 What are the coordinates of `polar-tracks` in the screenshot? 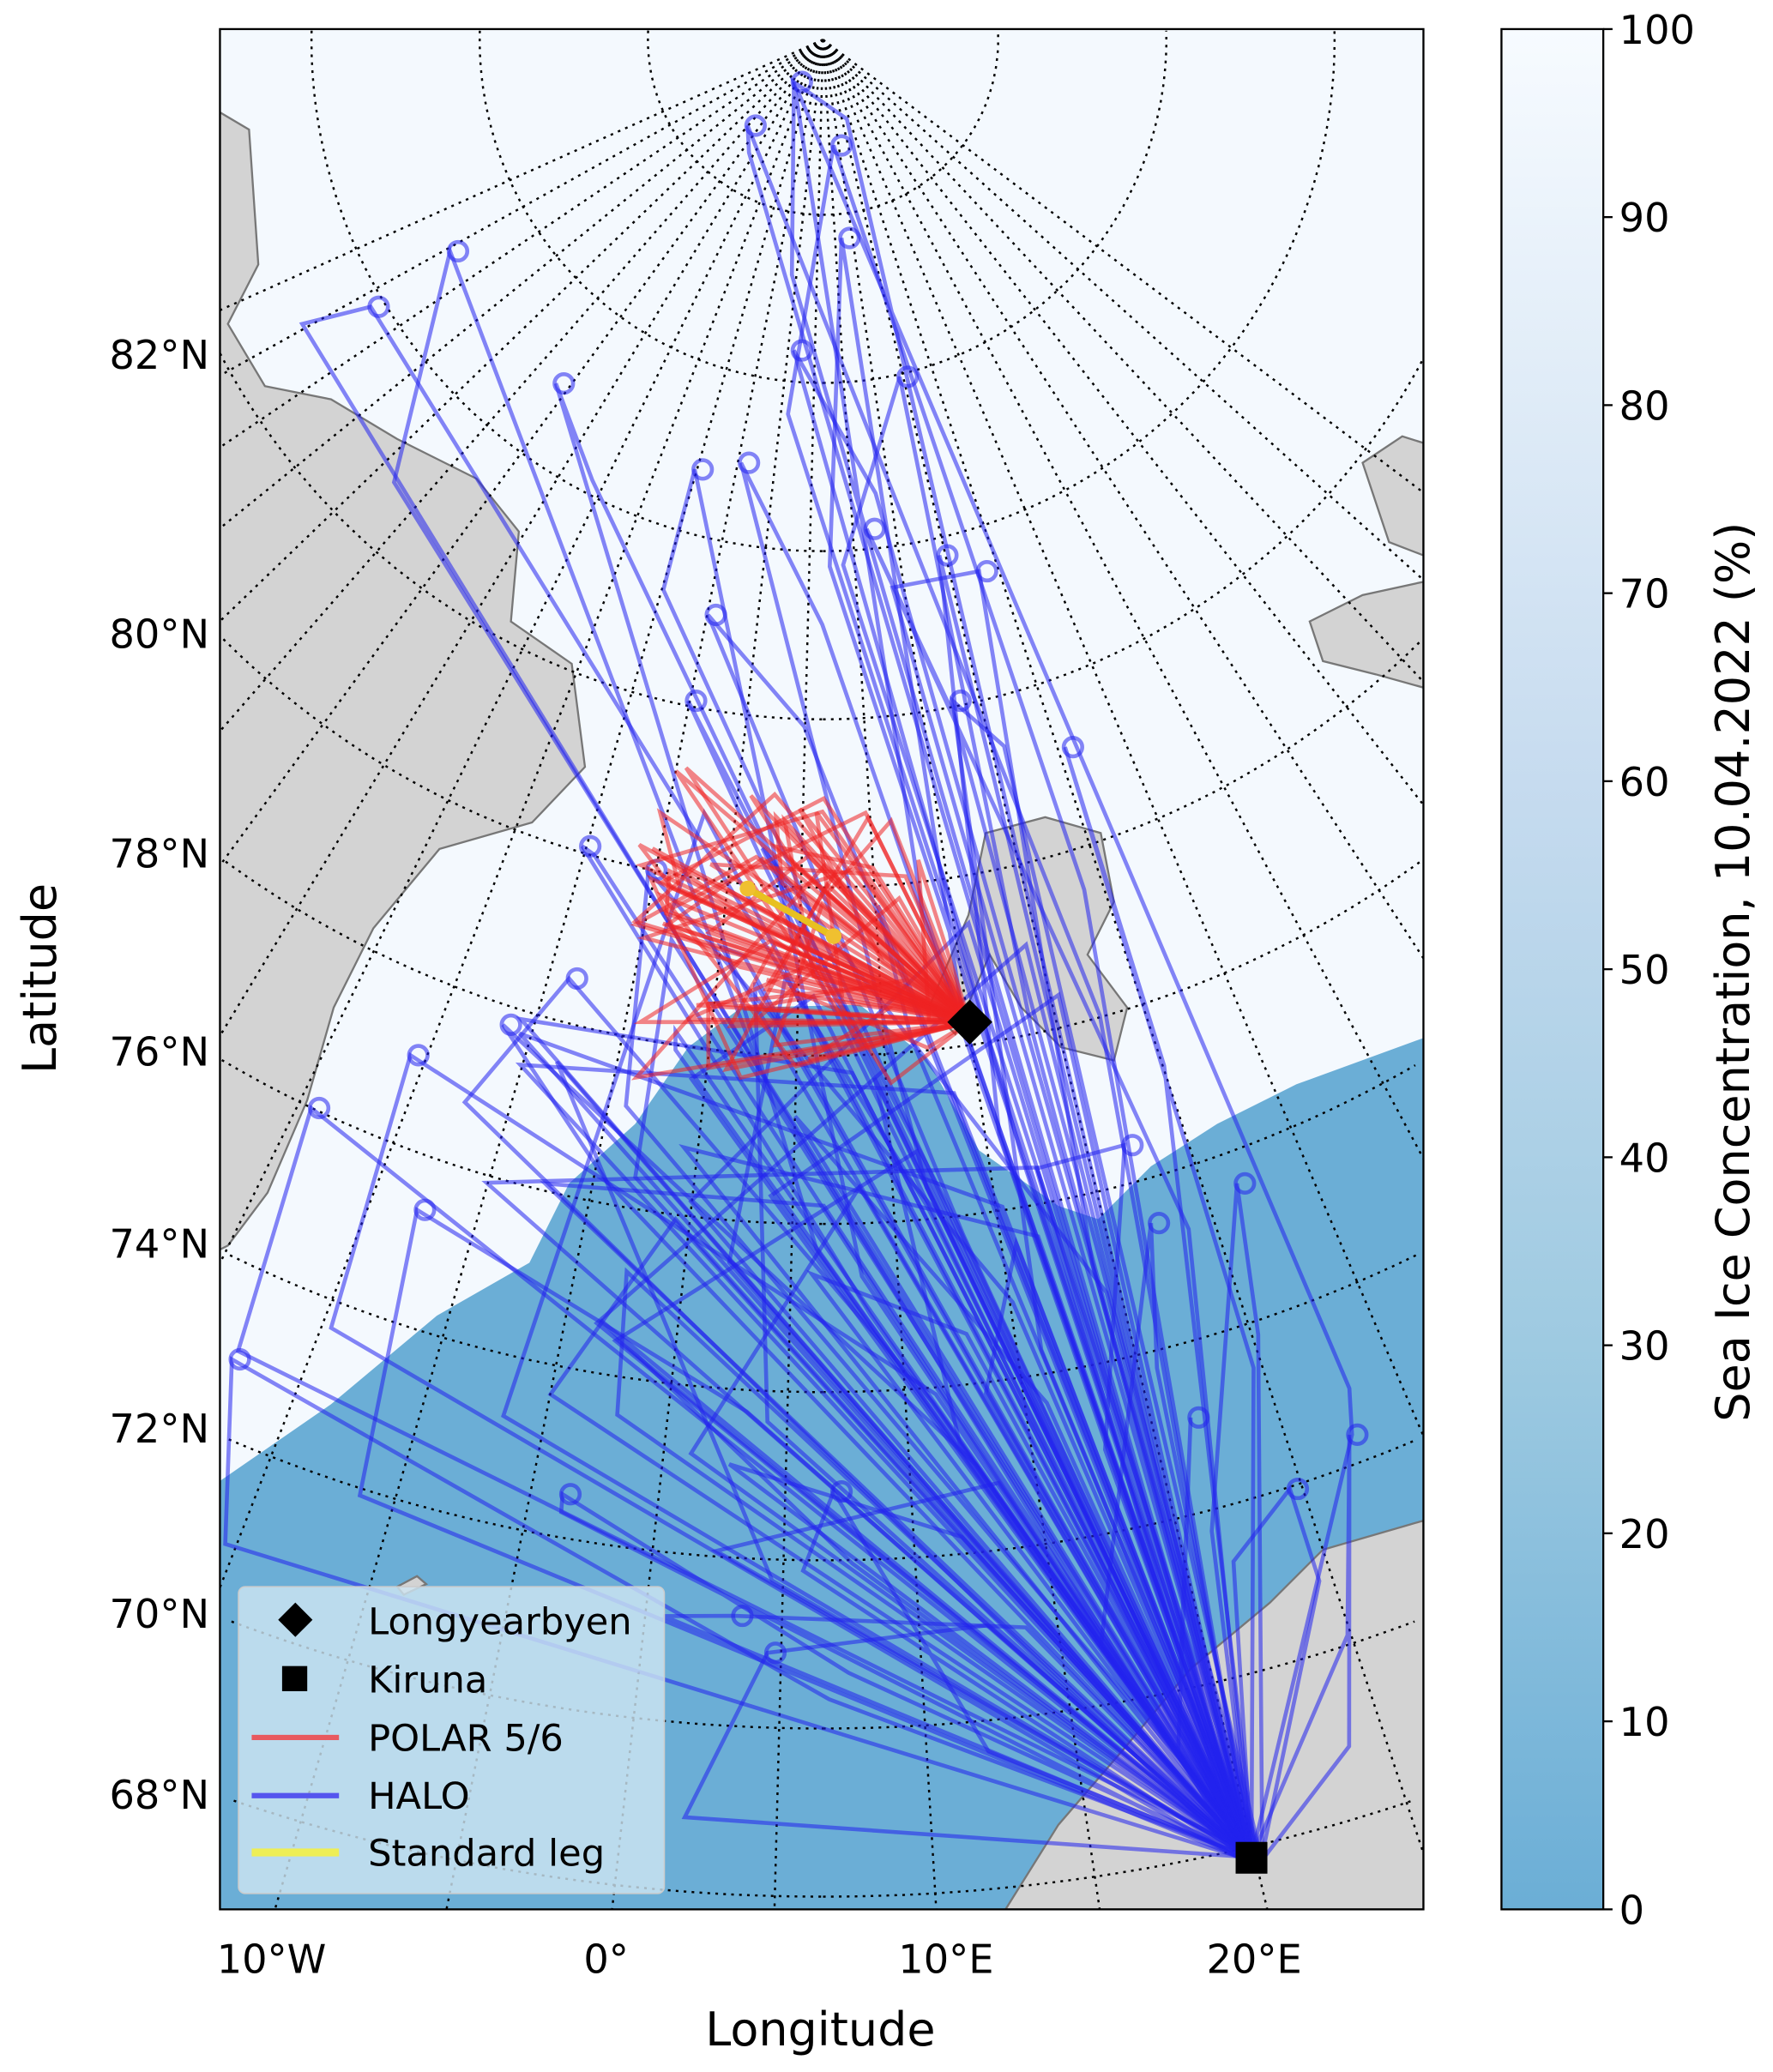 It's located at (801, 926).